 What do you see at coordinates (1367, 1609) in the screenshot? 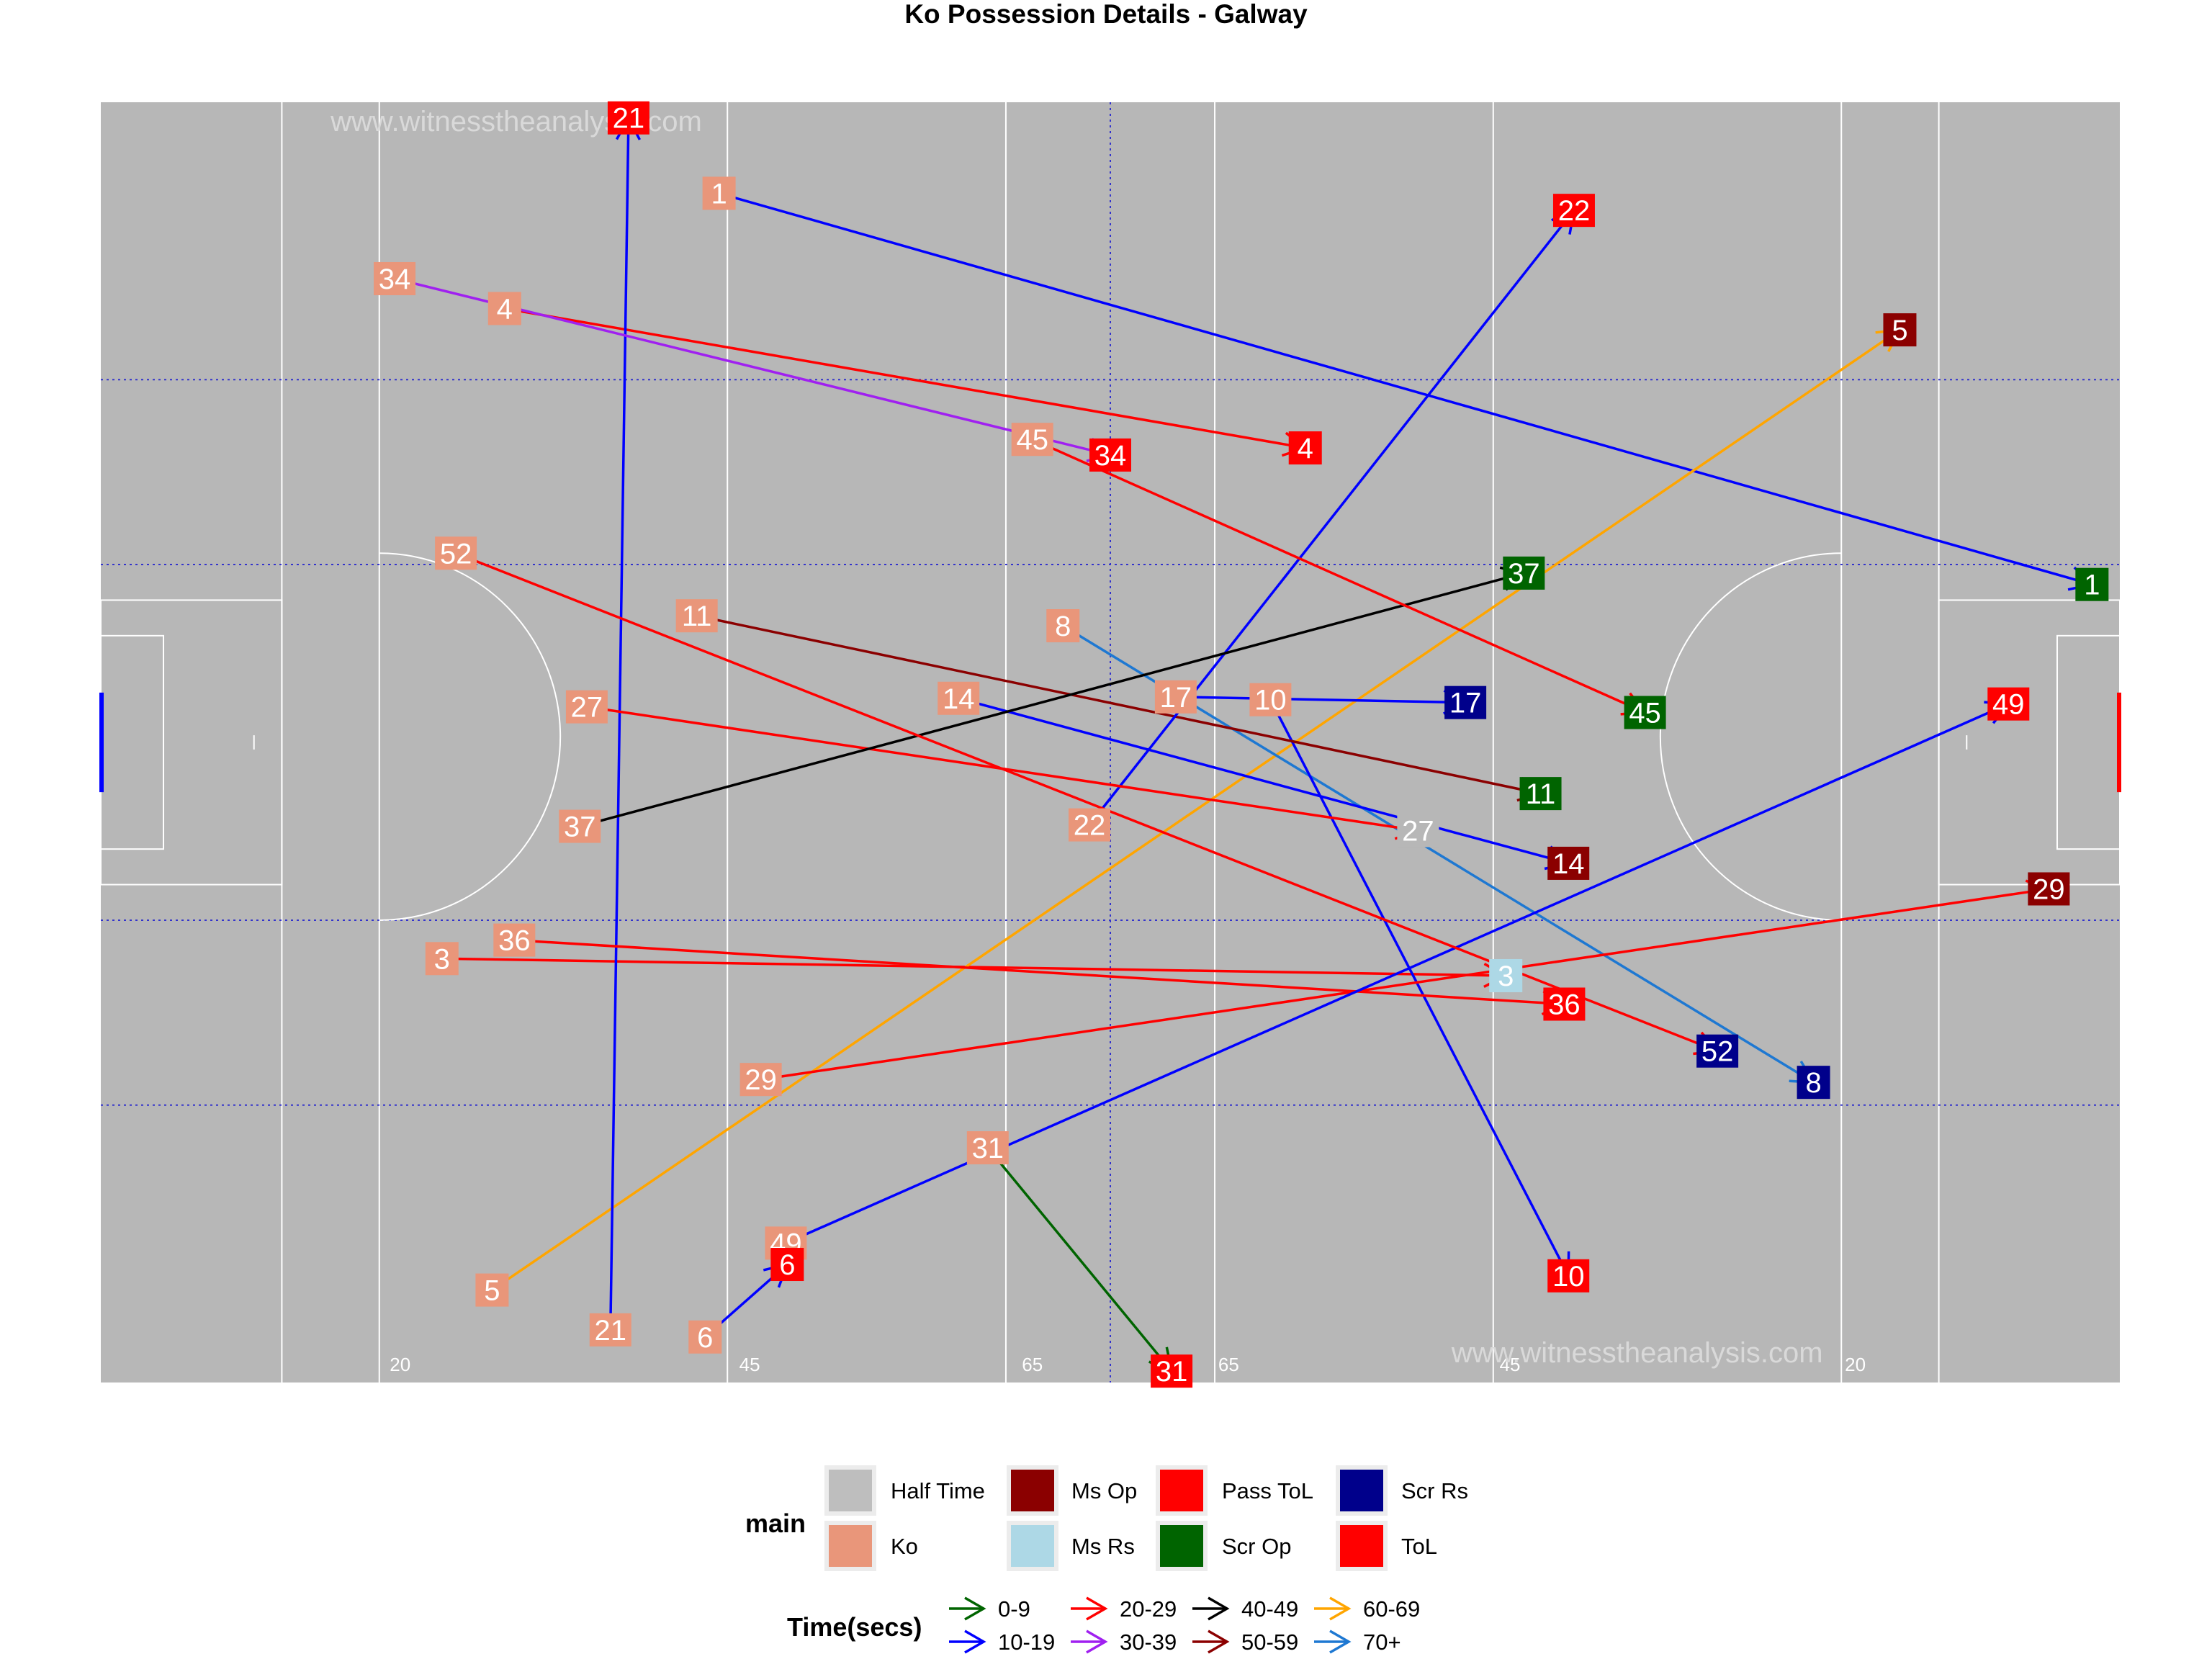
I see `legend-time-item: 60-69` at bounding box center [1367, 1609].